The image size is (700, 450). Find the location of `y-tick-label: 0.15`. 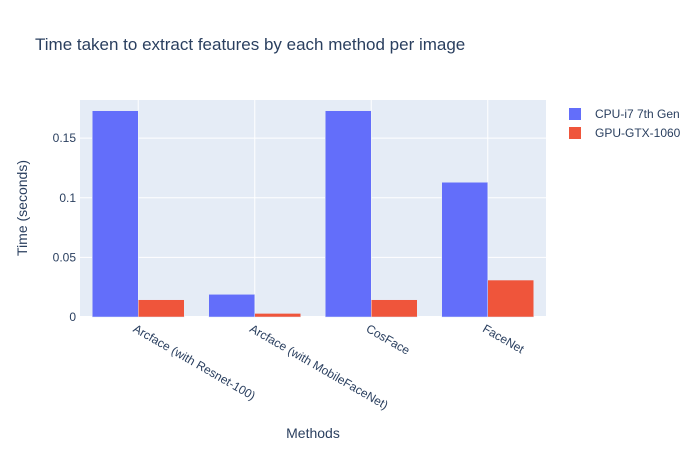

y-tick-label: 0.15 is located at coordinates (65, 138).